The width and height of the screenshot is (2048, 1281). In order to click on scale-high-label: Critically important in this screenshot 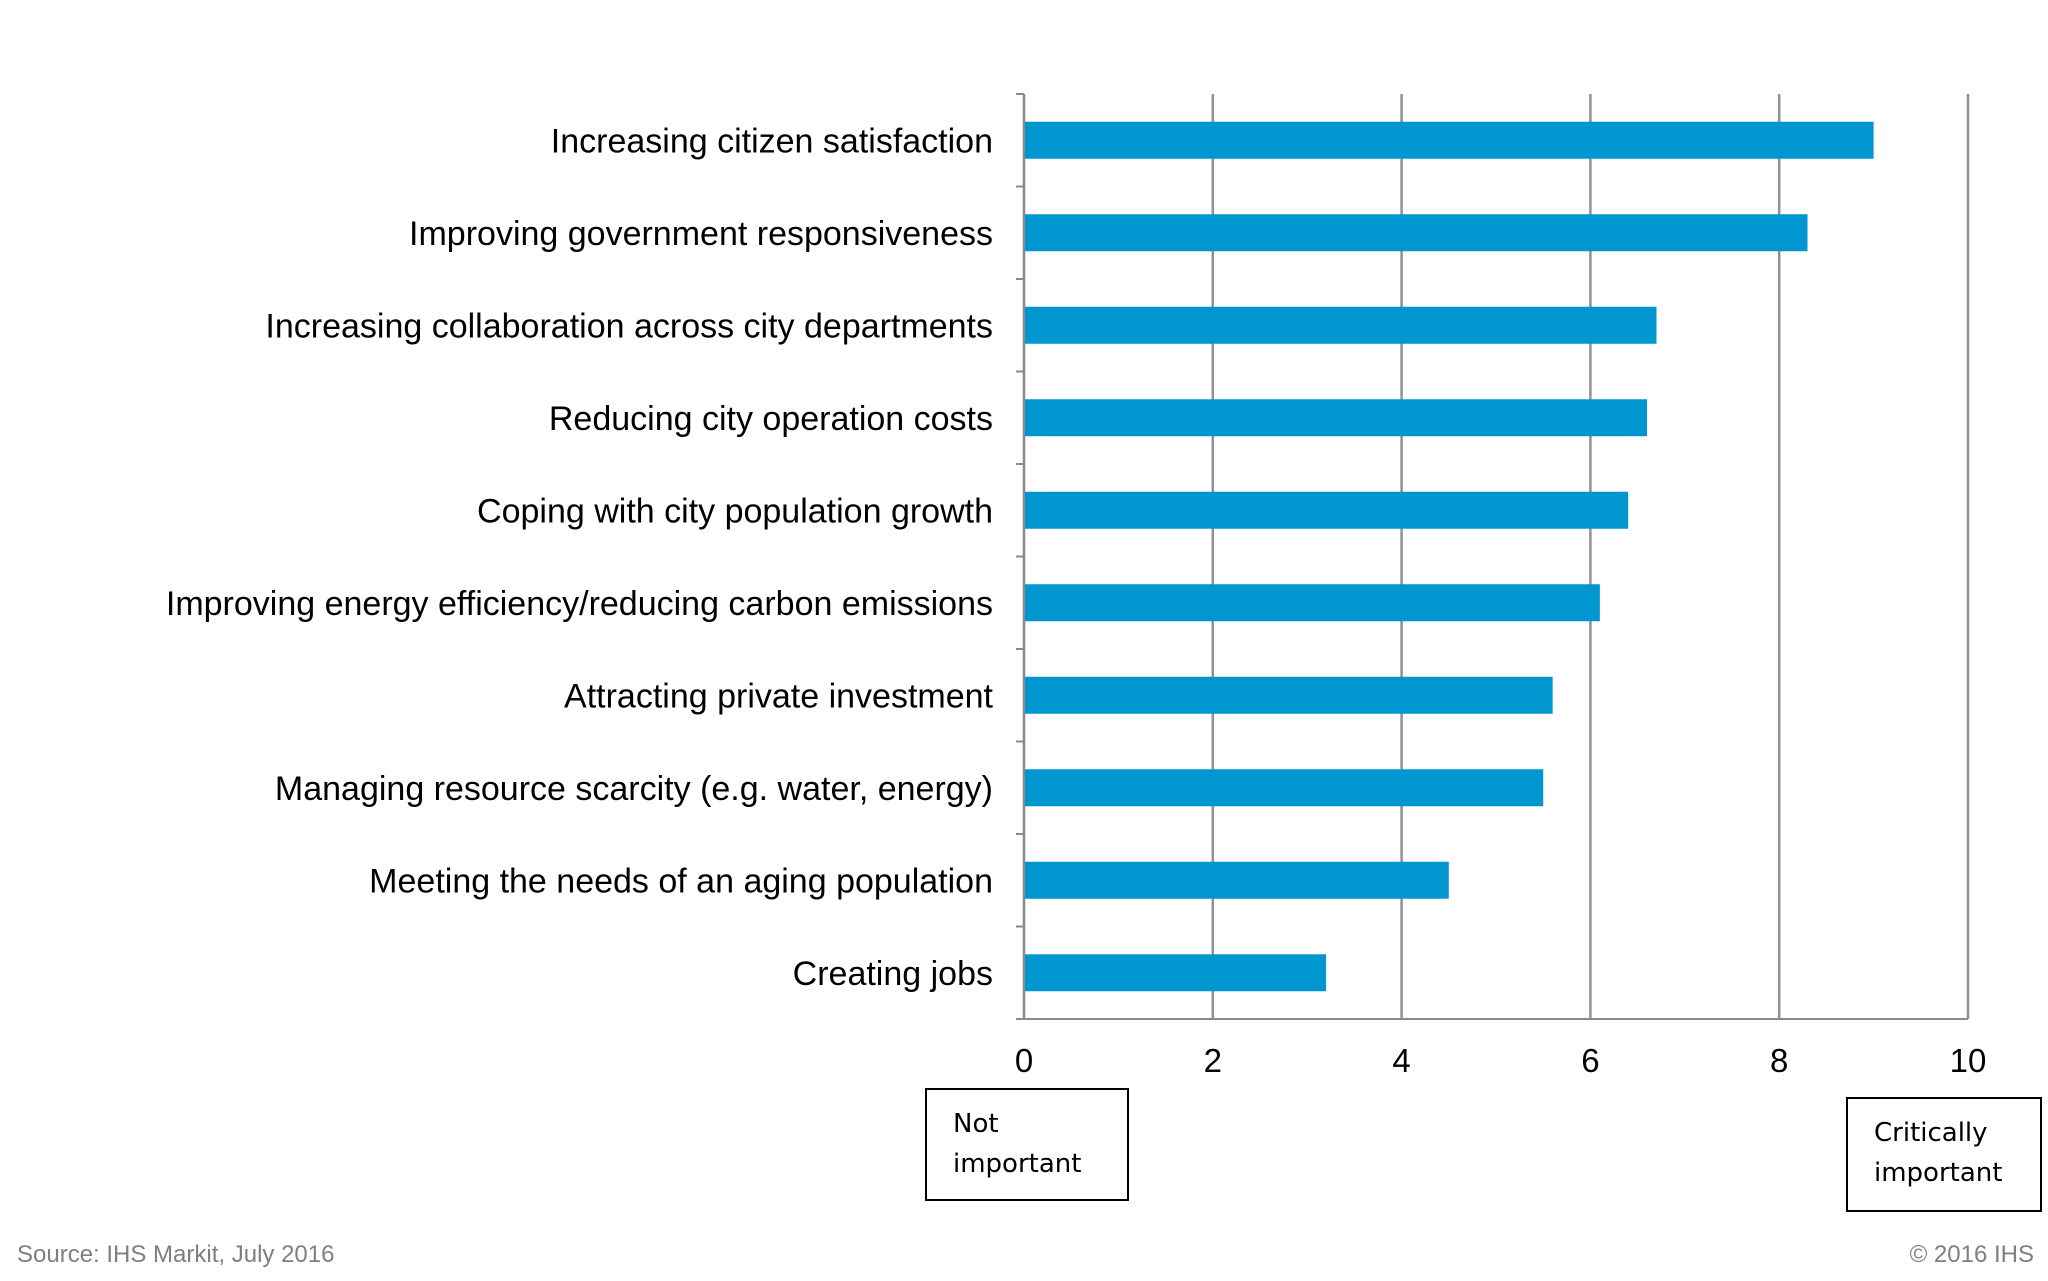, I will do `click(1944, 1154)`.